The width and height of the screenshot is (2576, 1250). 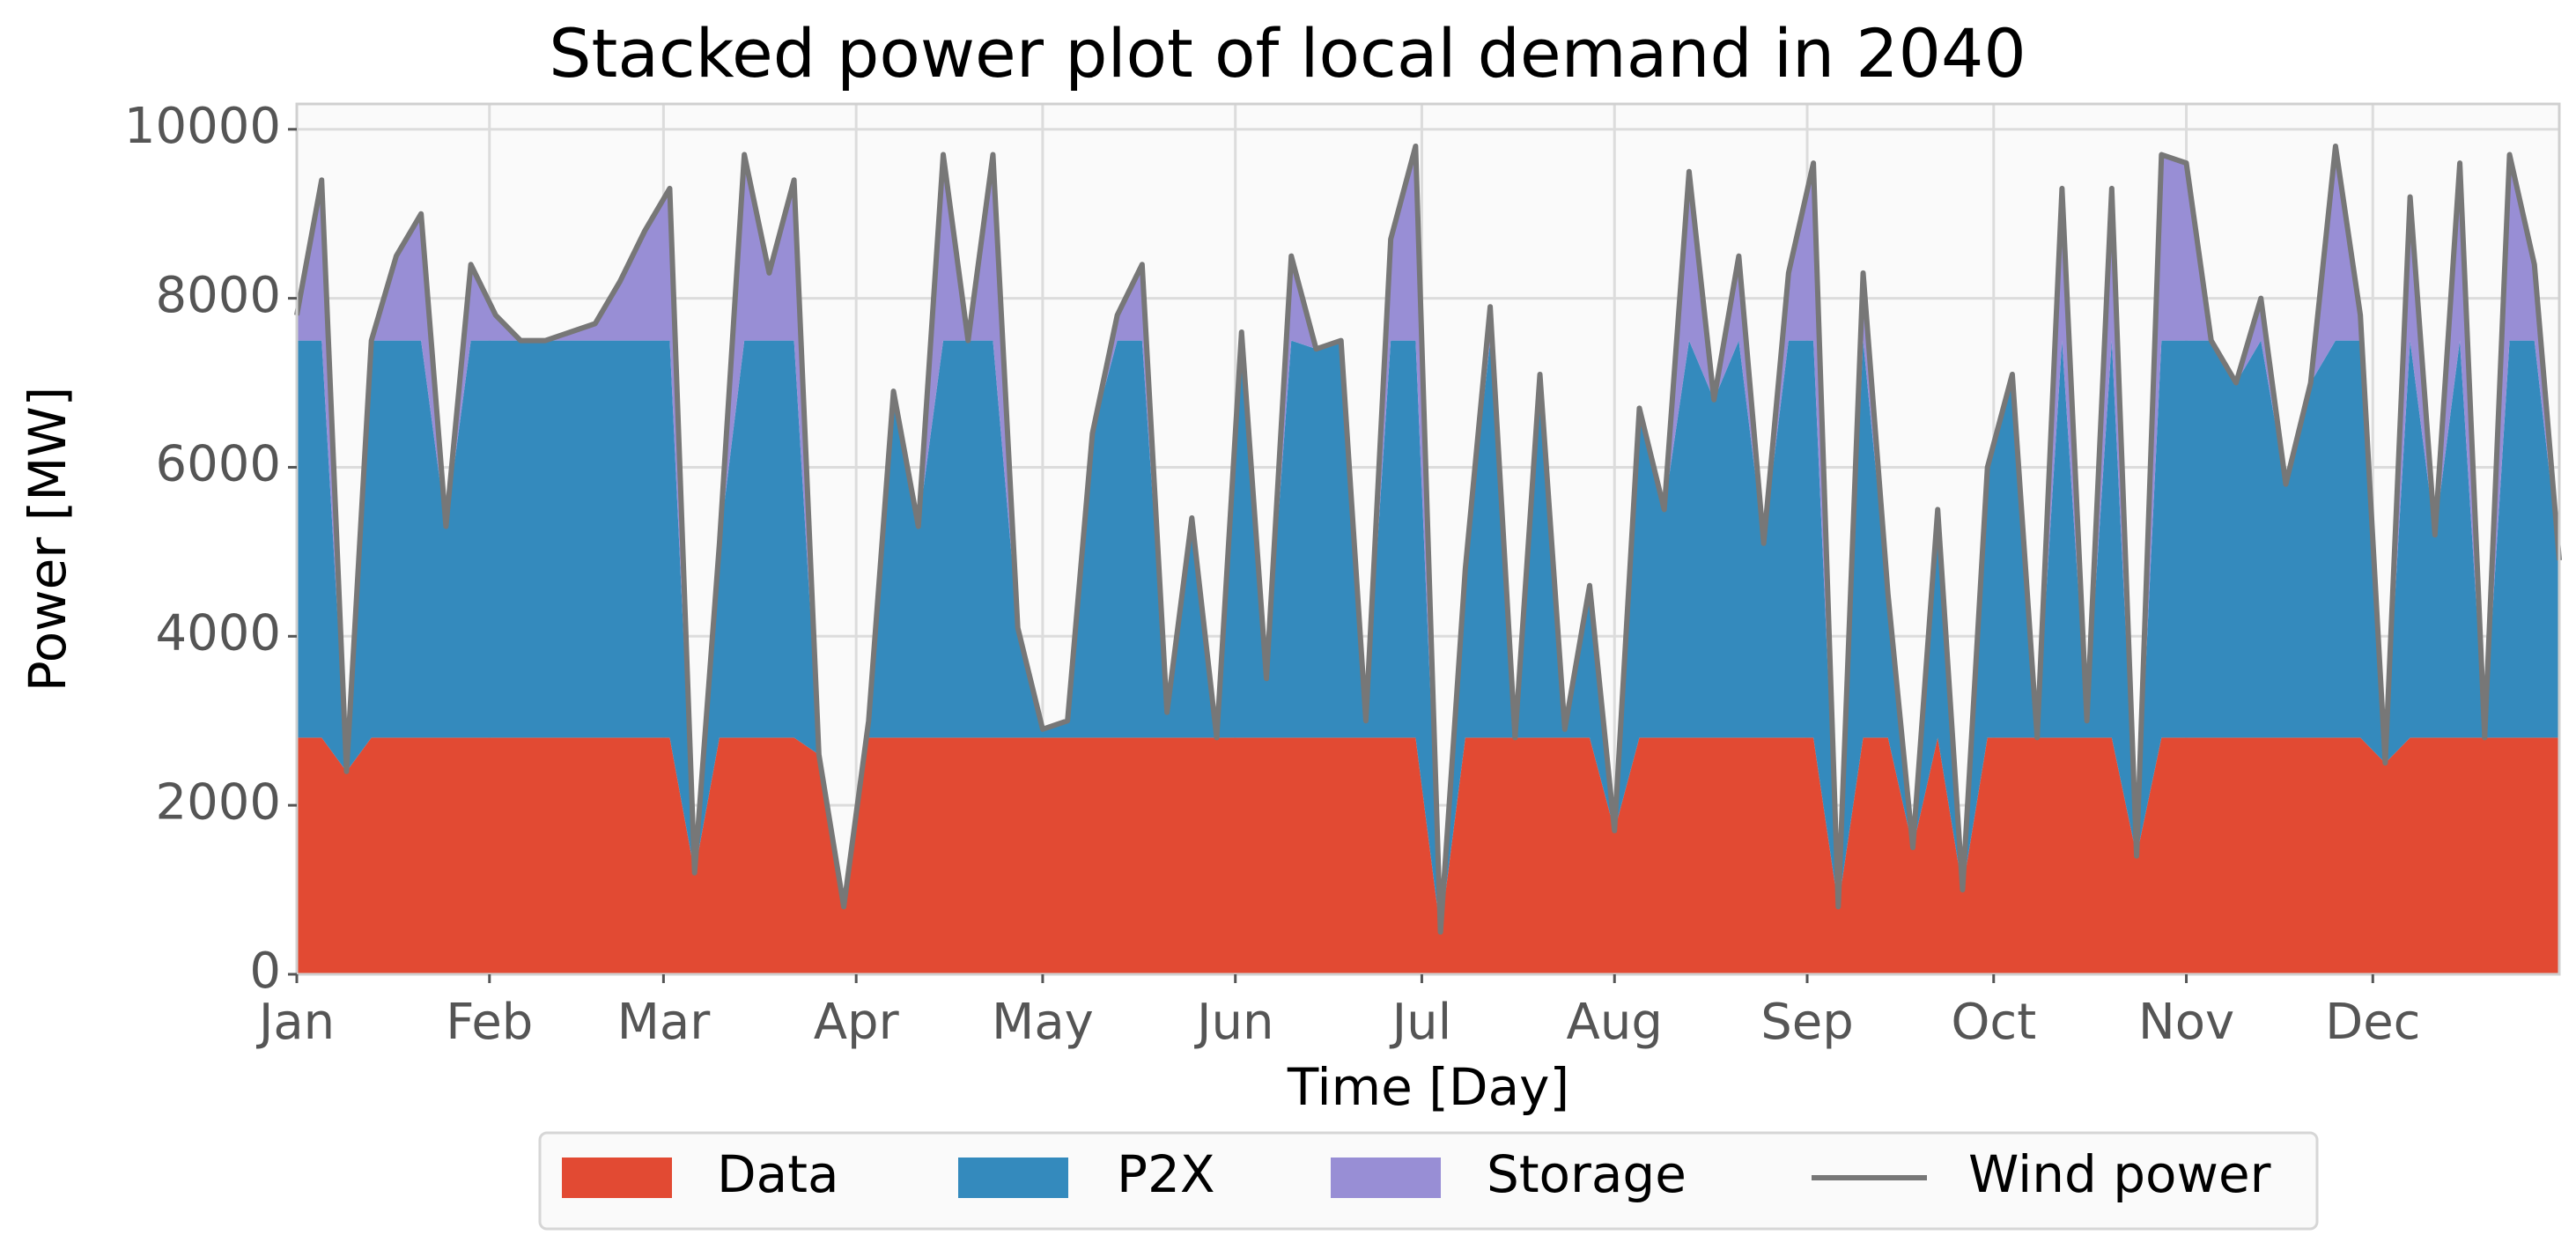 I want to click on x-tick-label: Jan, so click(x=295, y=1022).